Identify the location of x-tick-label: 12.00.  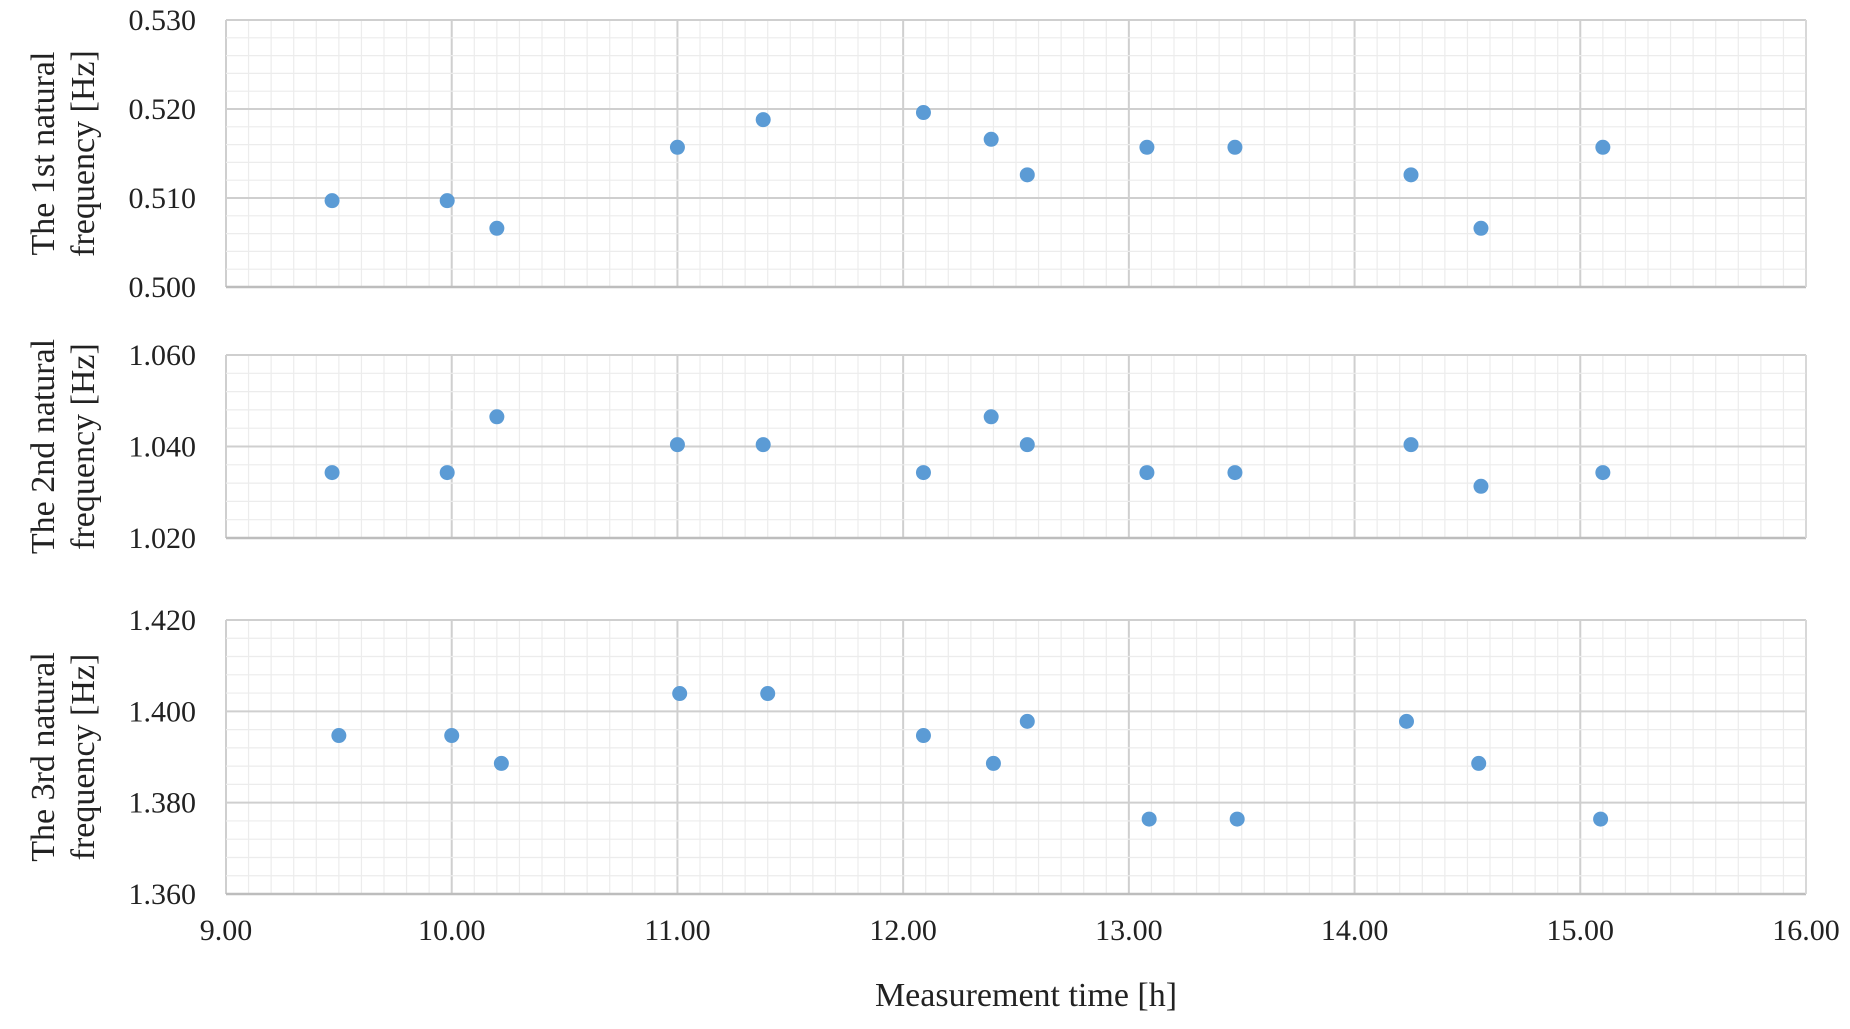
(903, 930).